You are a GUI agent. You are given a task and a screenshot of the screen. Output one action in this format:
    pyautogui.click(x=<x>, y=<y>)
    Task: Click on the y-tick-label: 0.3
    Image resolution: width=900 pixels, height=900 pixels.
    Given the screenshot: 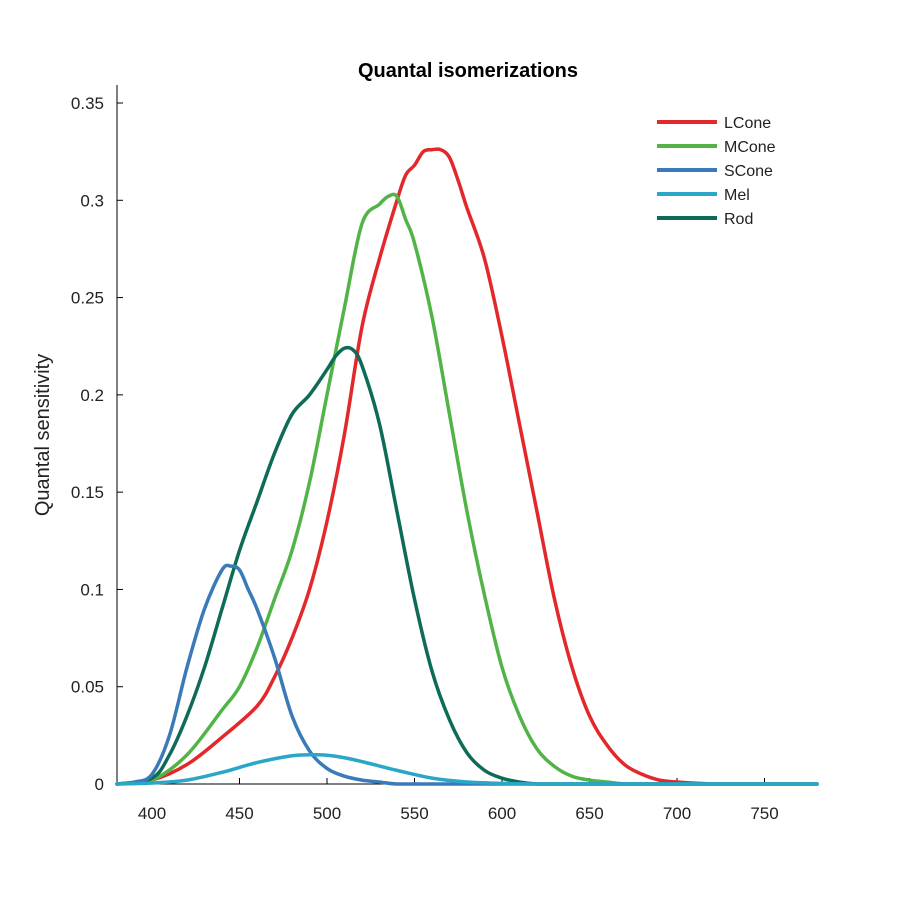 What is the action you would take?
    pyautogui.click(x=92, y=200)
    